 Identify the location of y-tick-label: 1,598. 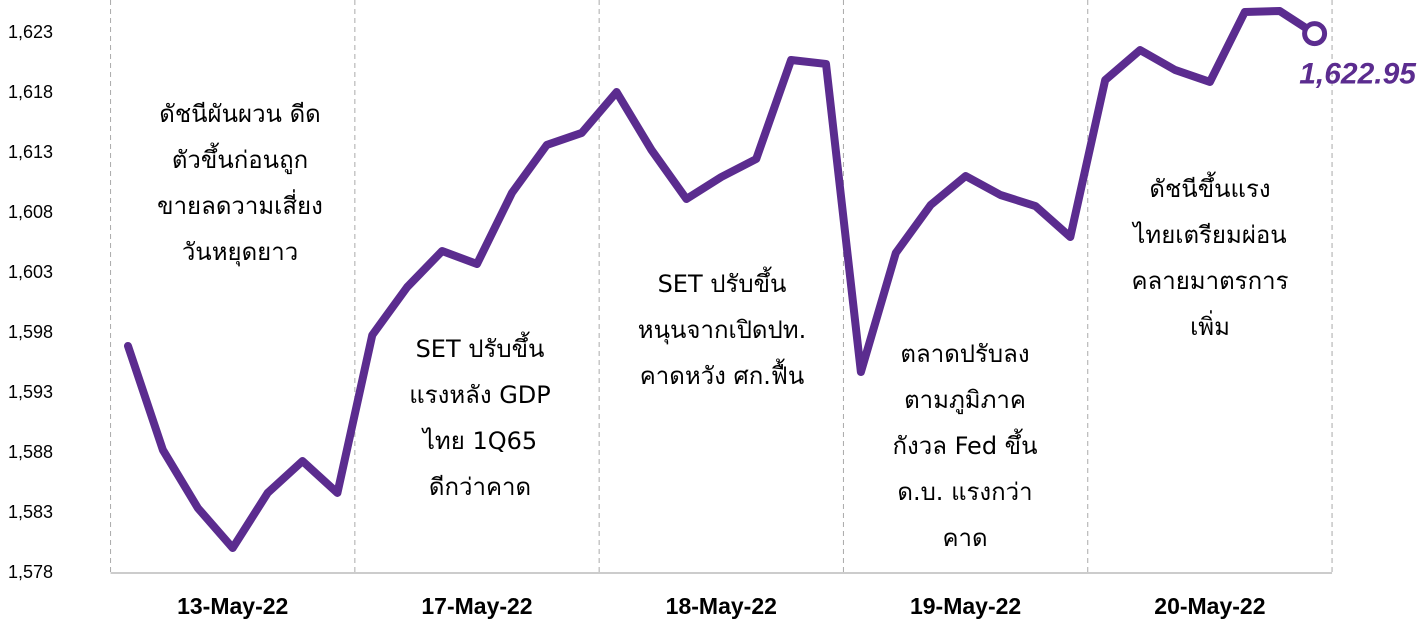
(30, 332).